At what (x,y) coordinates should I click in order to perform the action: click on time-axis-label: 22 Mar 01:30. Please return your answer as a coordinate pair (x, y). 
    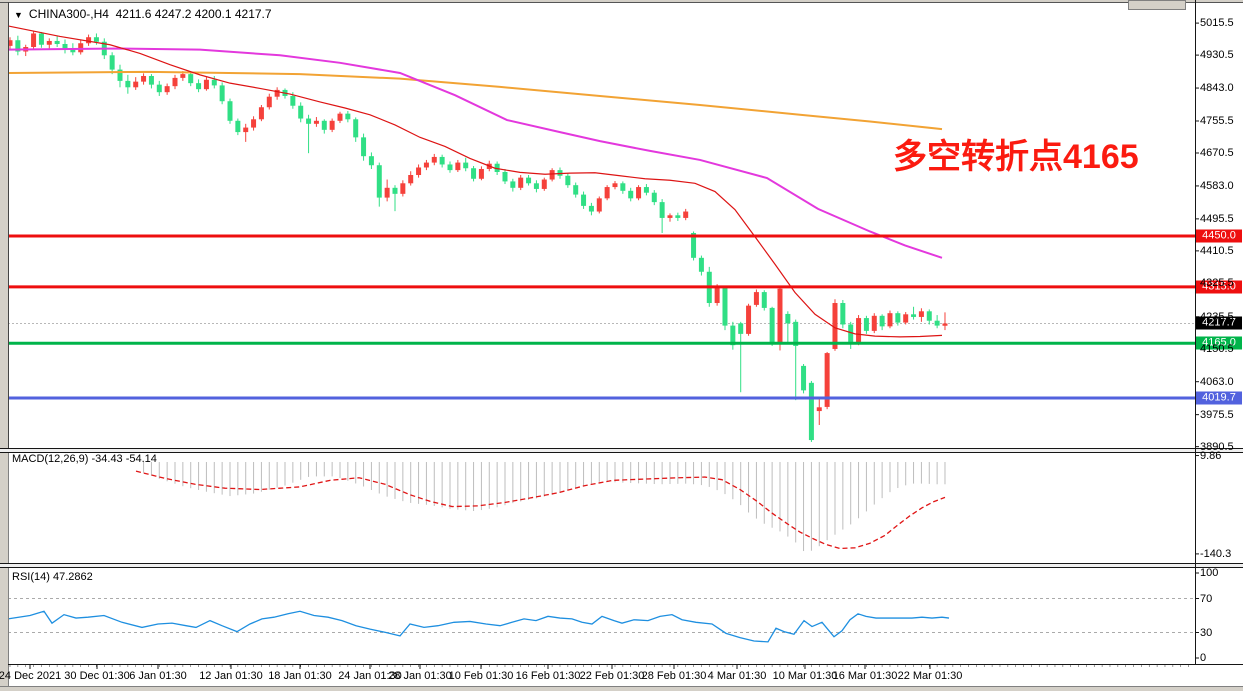
    Looking at the image, I should click on (930, 676).